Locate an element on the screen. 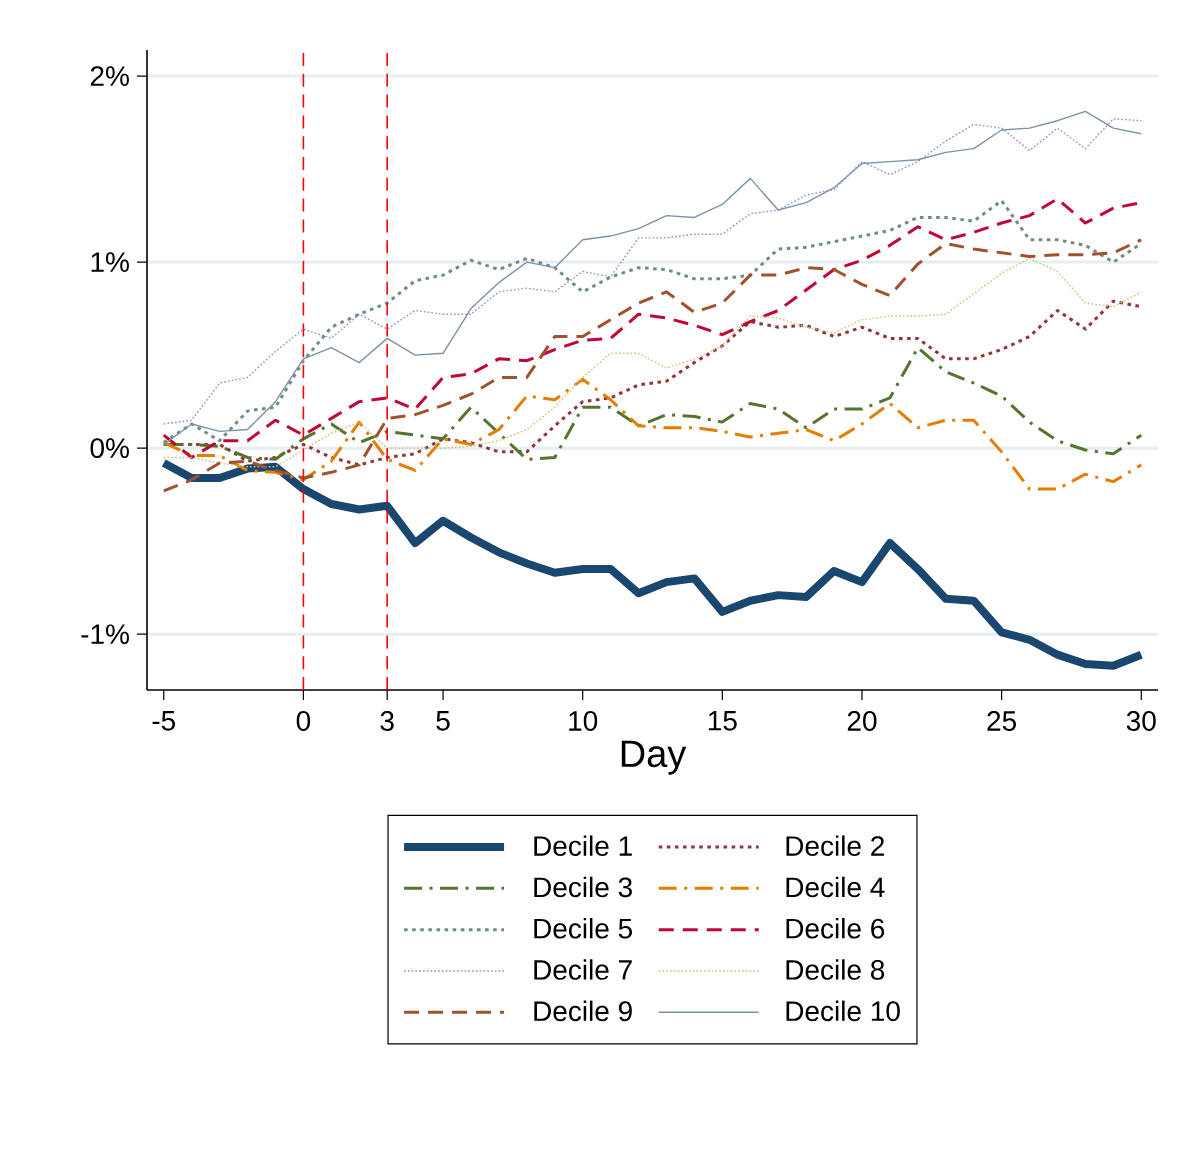 This screenshot has width=1186, height=1164. x-axis-title: Day is located at coordinates (654, 757).